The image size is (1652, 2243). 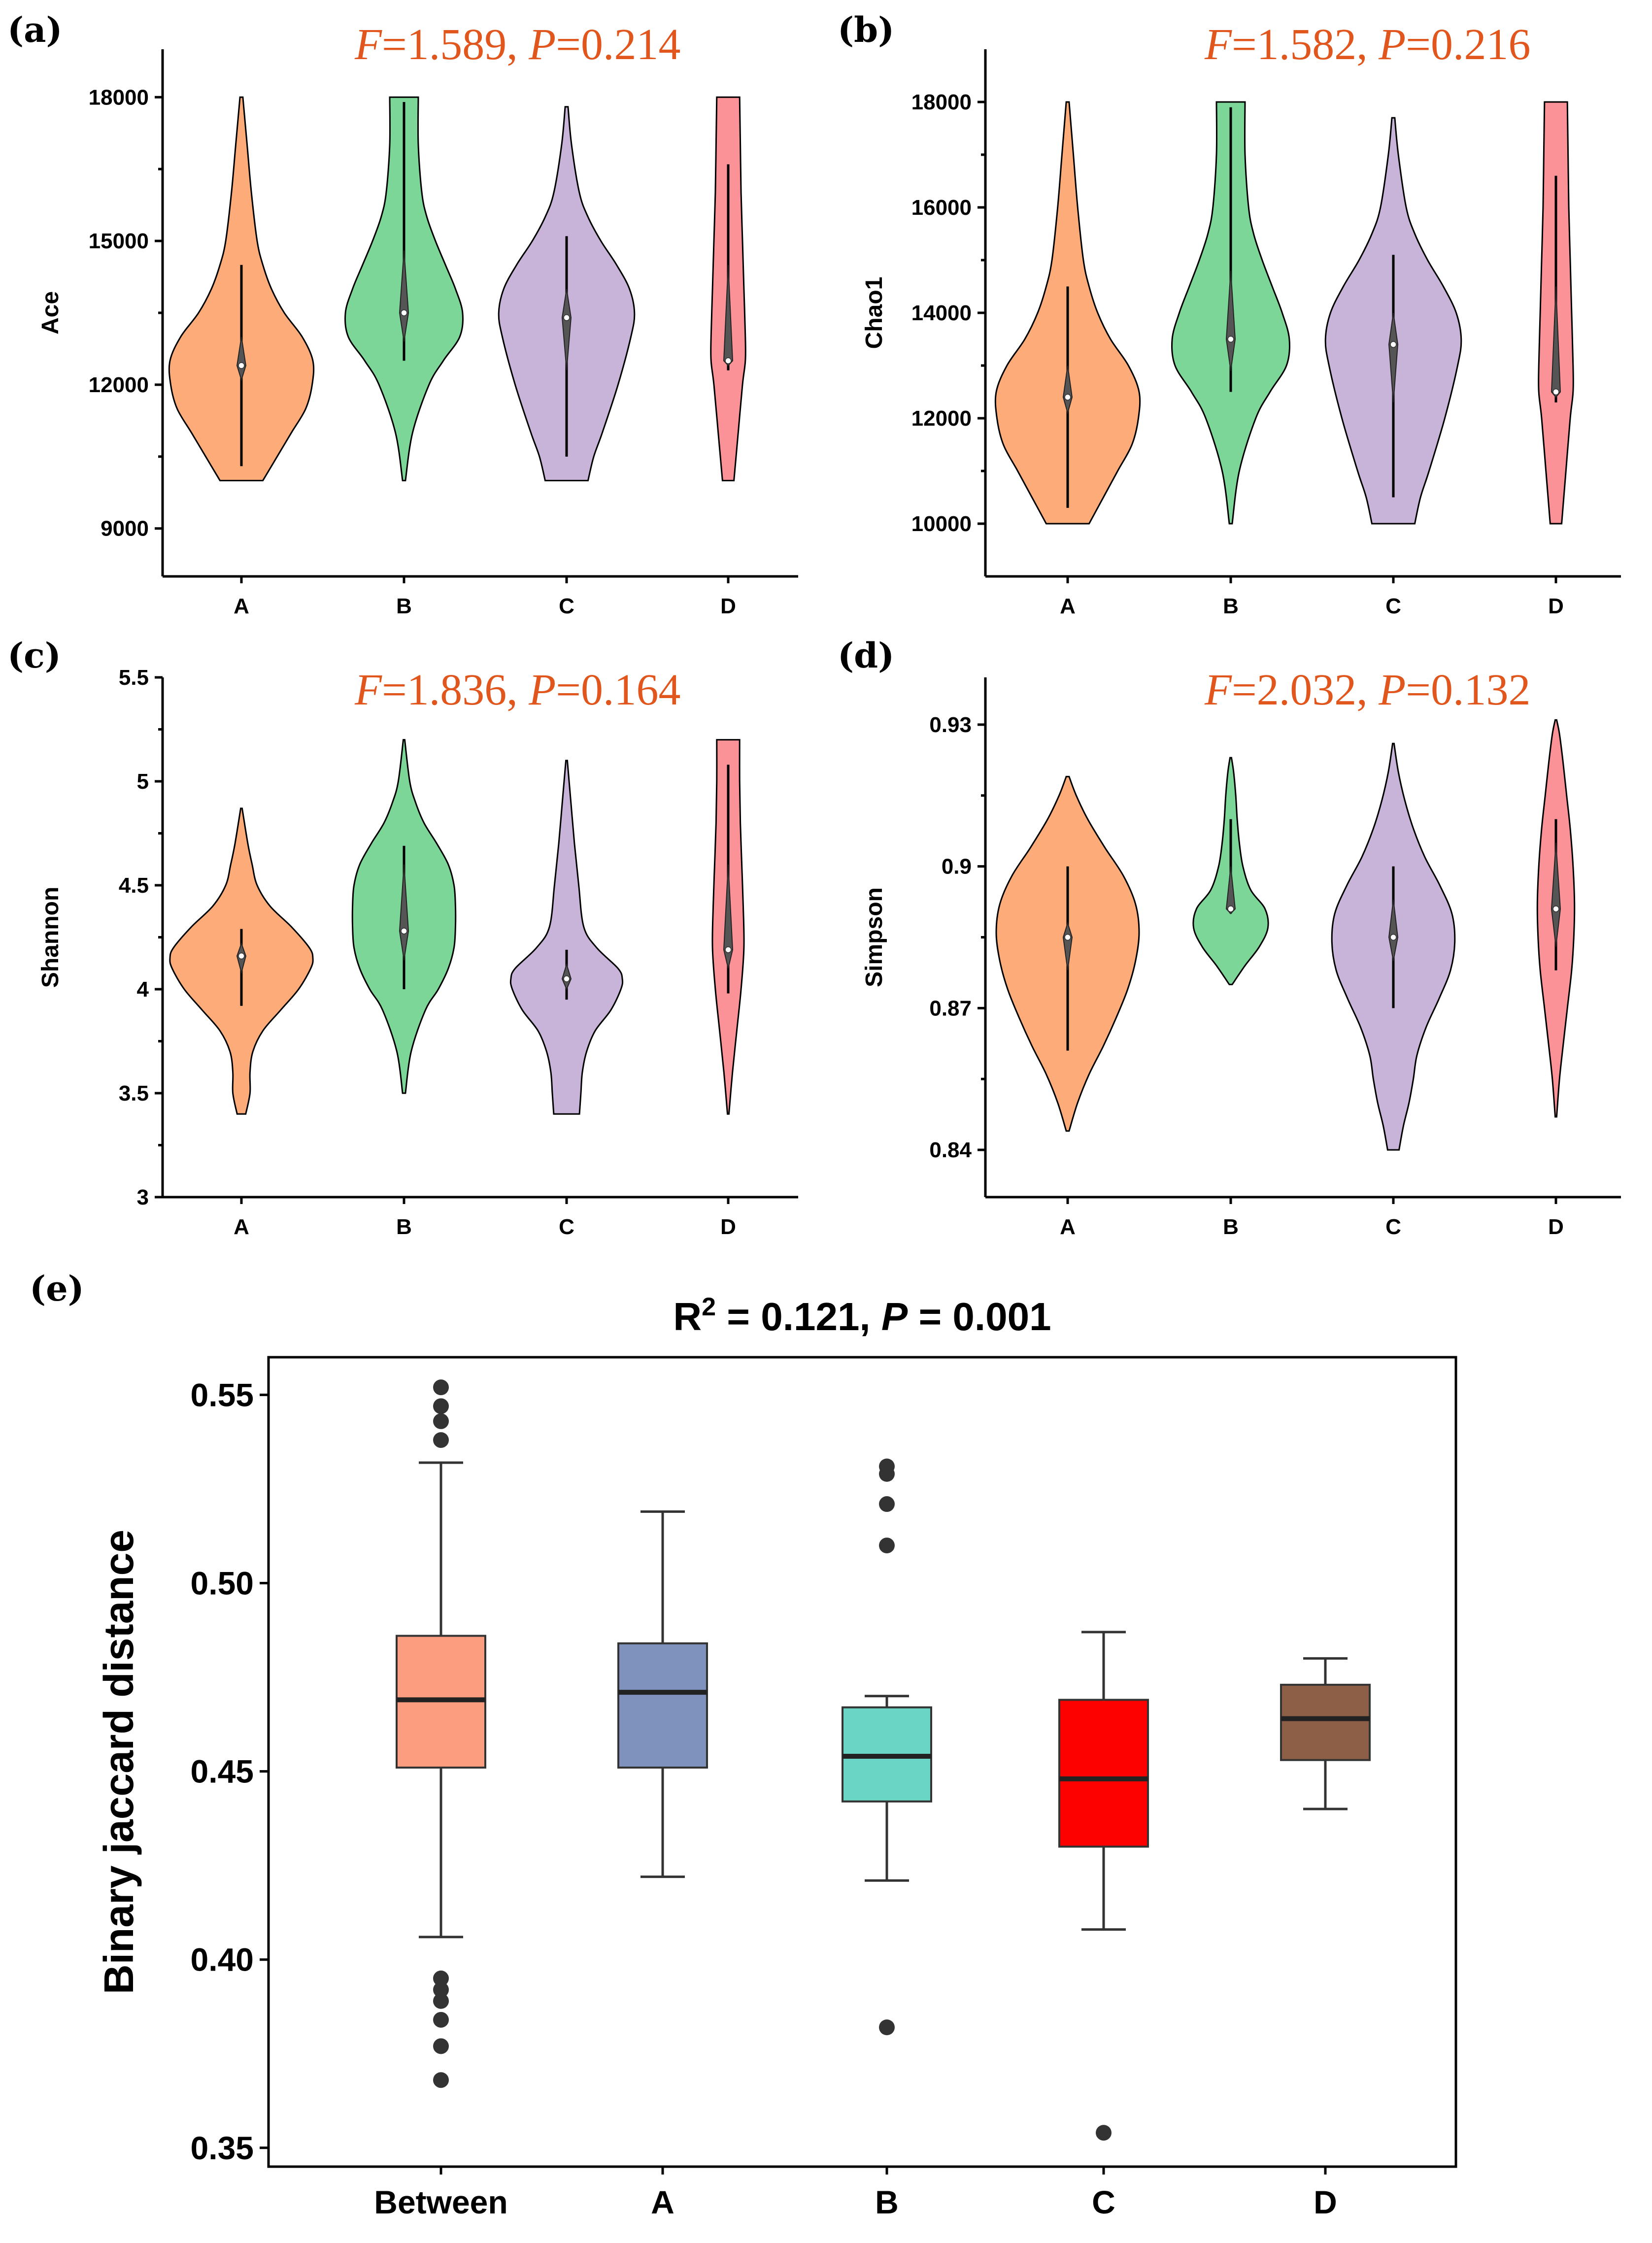 I want to click on box-group-a, so click(x=662, y=1694).